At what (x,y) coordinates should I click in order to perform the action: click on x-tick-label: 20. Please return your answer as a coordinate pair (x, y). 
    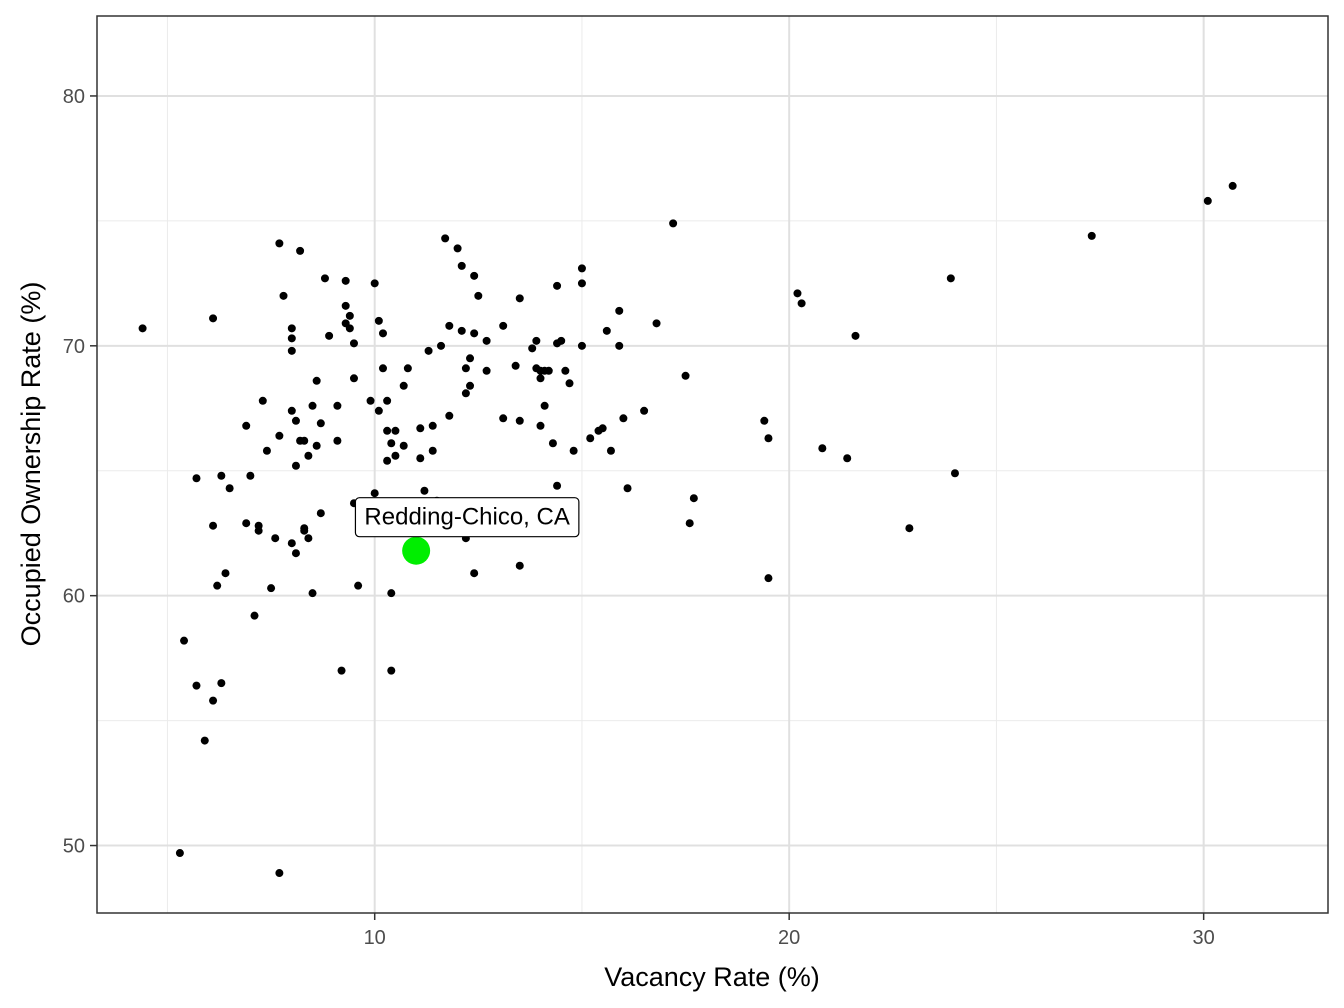
    Looking at the image, I should click on (789, 938).